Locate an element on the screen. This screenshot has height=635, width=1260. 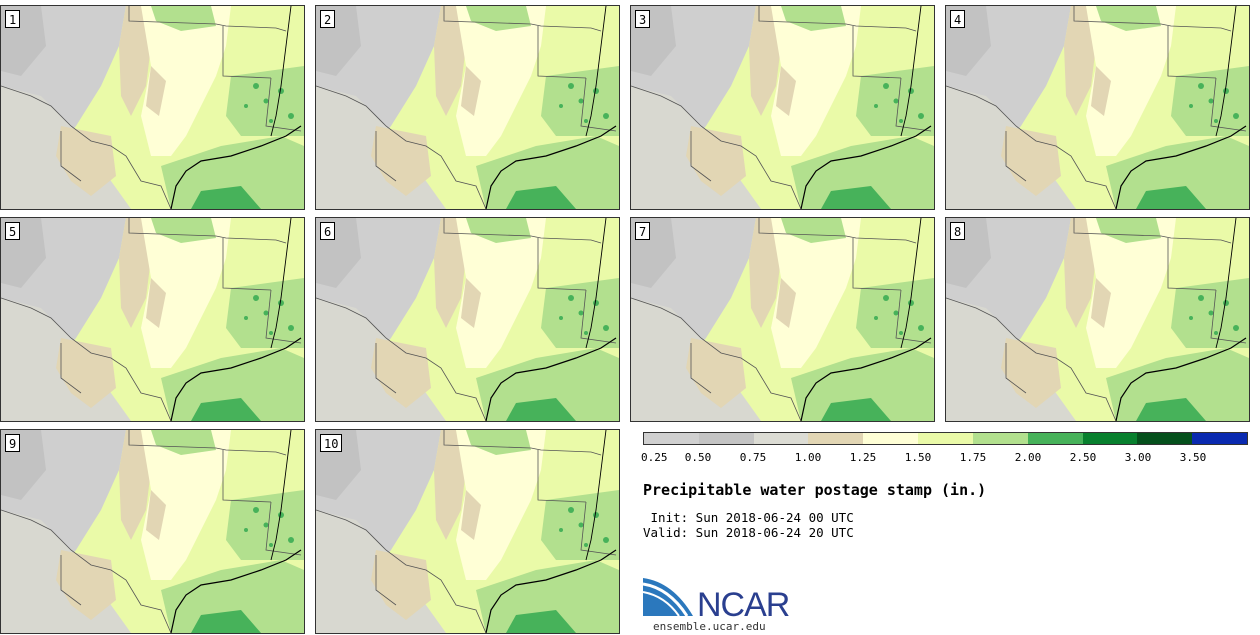
colorbar-tick-label: 3.50 is located at coordinates (1193, 457).